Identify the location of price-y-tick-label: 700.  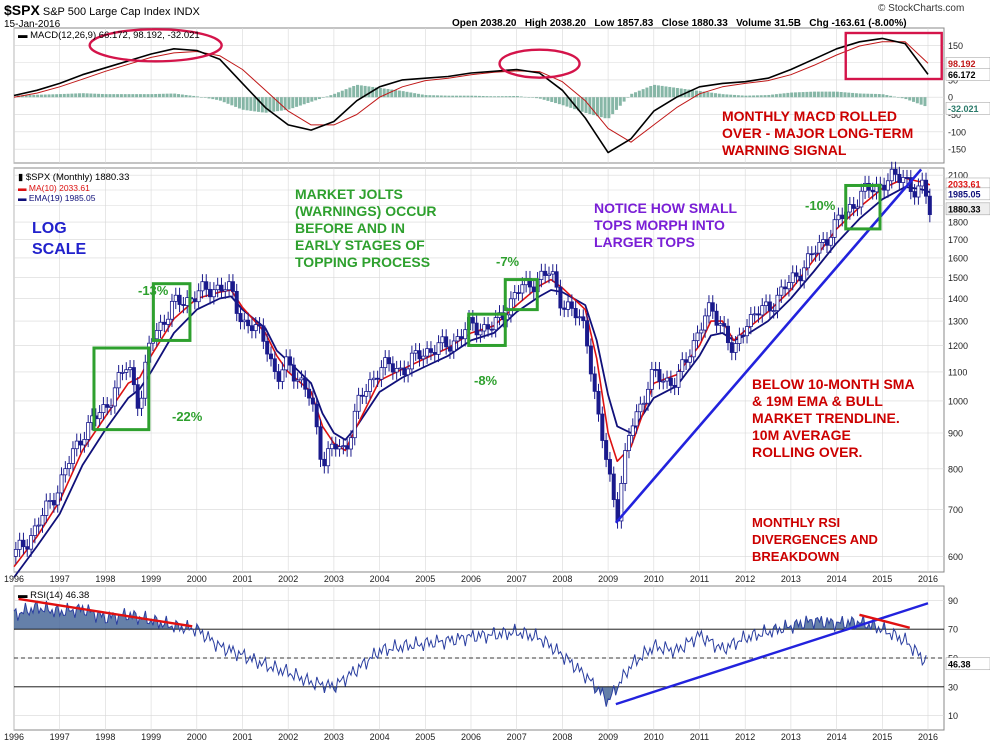
(955, 510).